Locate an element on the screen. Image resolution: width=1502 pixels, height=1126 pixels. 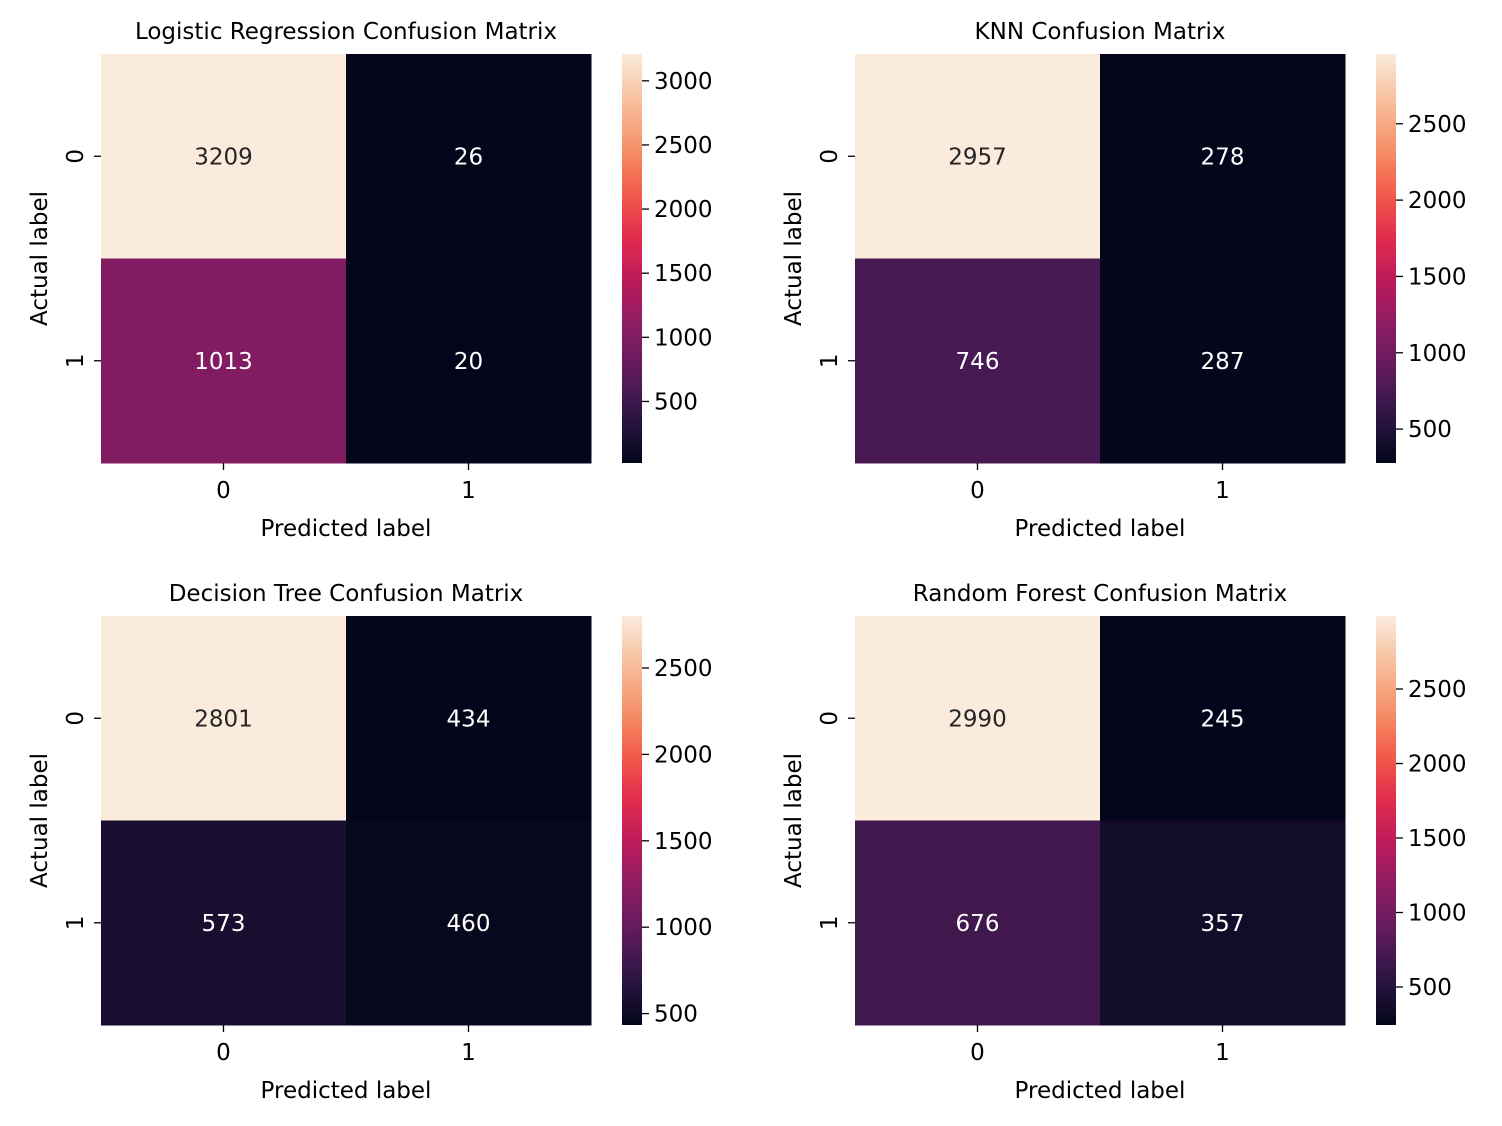
cell-value-label: 573 is located at coordinates (224, 924).